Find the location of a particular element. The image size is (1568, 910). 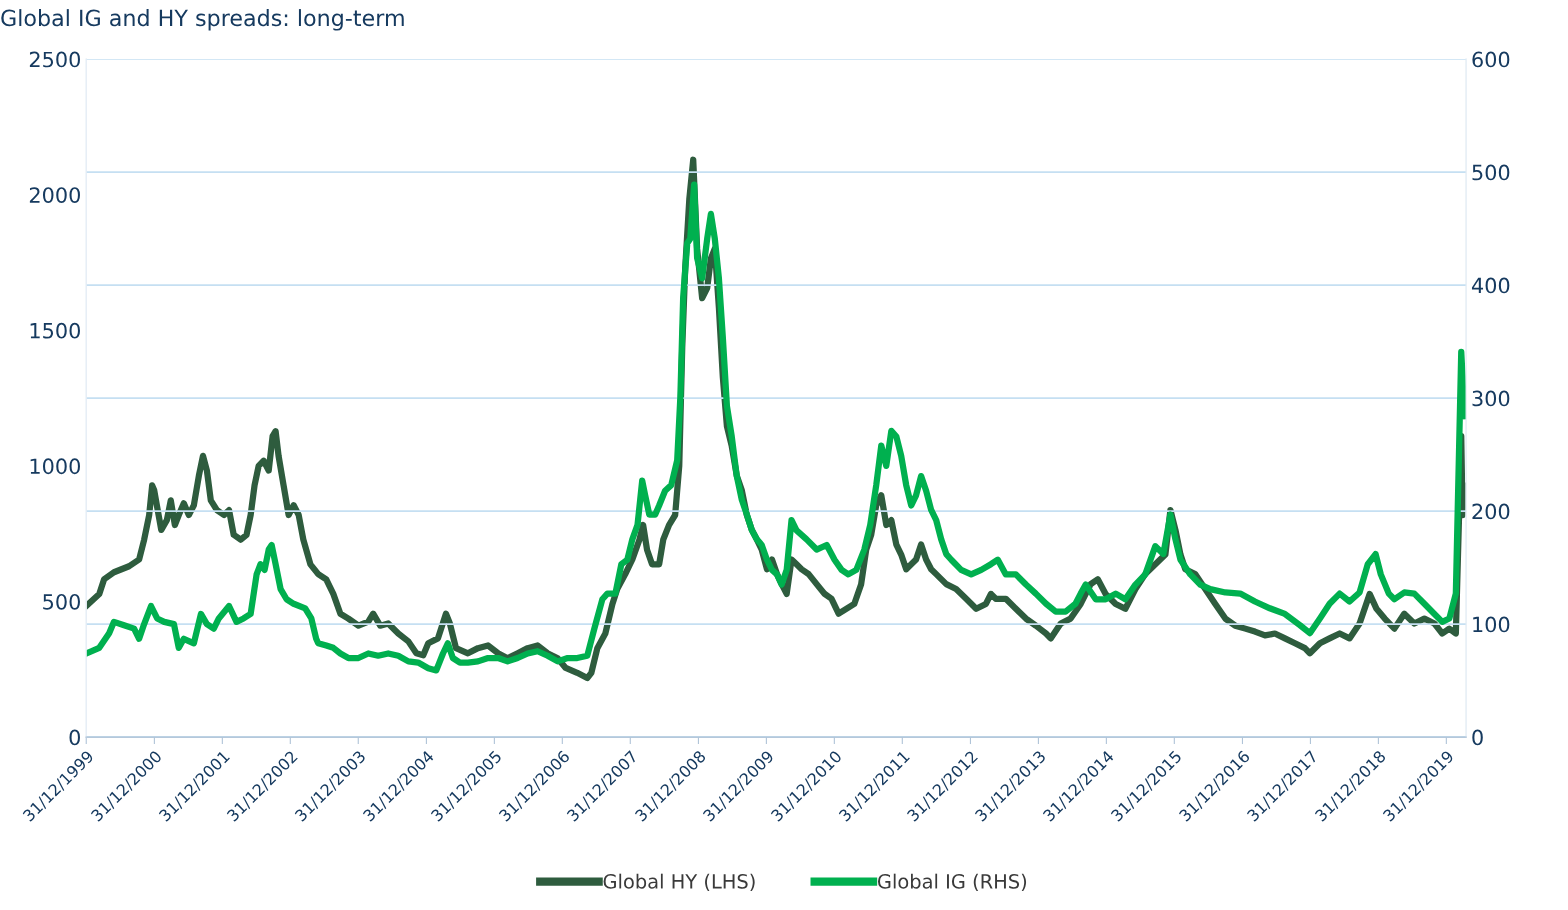

y-tick-label: 1500 is located at coordinates (55, 330).